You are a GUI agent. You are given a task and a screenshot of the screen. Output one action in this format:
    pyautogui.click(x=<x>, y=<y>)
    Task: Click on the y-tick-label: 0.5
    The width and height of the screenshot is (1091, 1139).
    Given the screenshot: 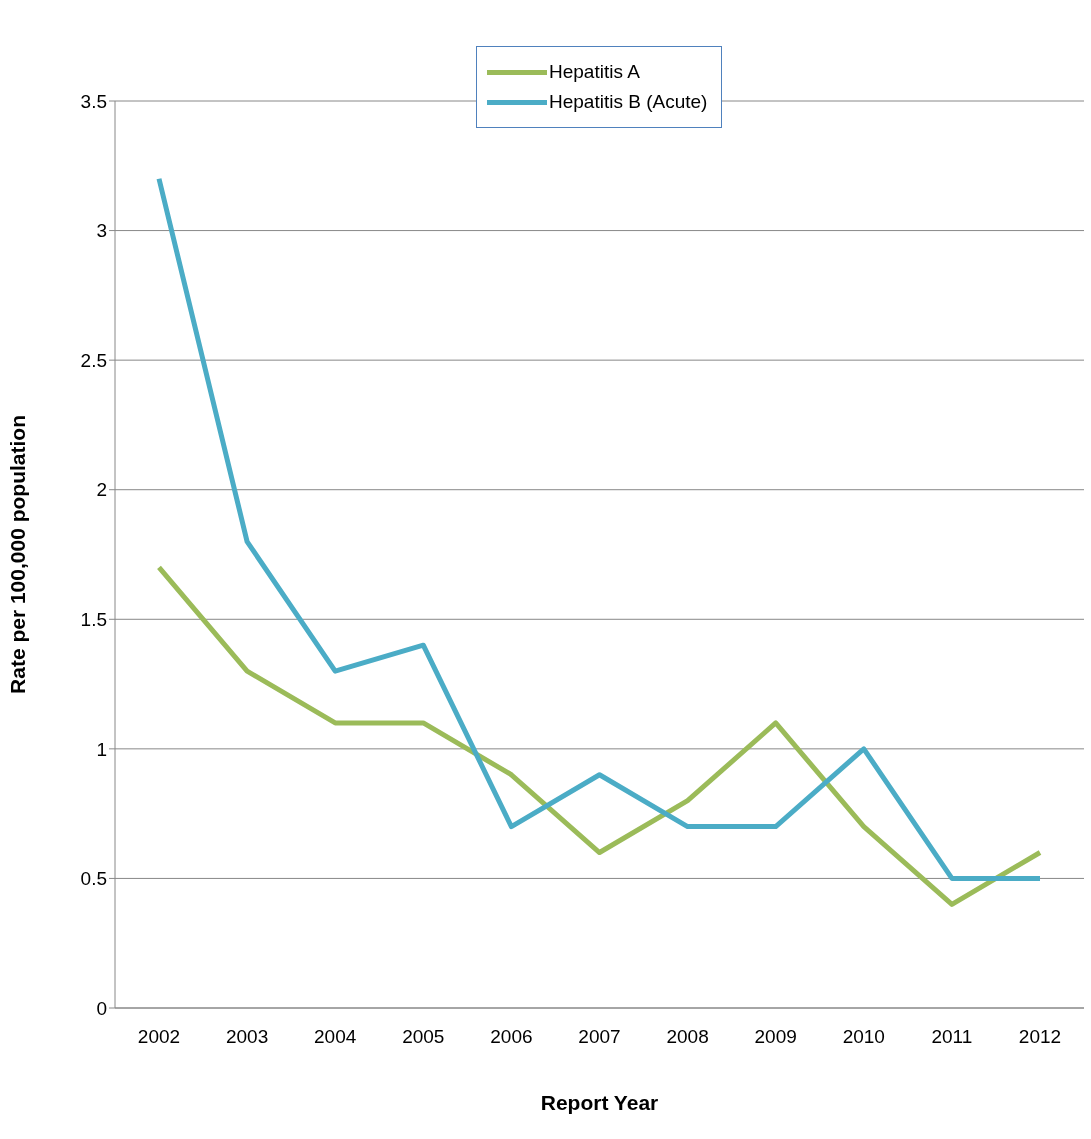 What is the action you would take?
    pyautogui.click(x=93, y=879)
    